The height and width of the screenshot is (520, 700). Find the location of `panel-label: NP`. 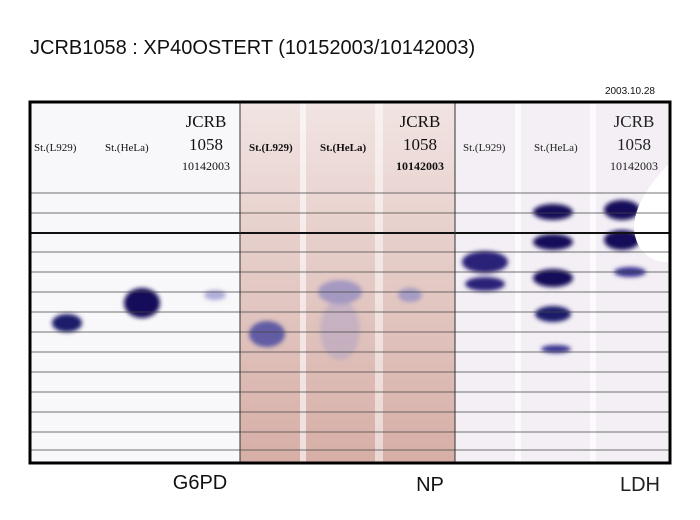

panel-label: NP is located at coordinates (430, 485).